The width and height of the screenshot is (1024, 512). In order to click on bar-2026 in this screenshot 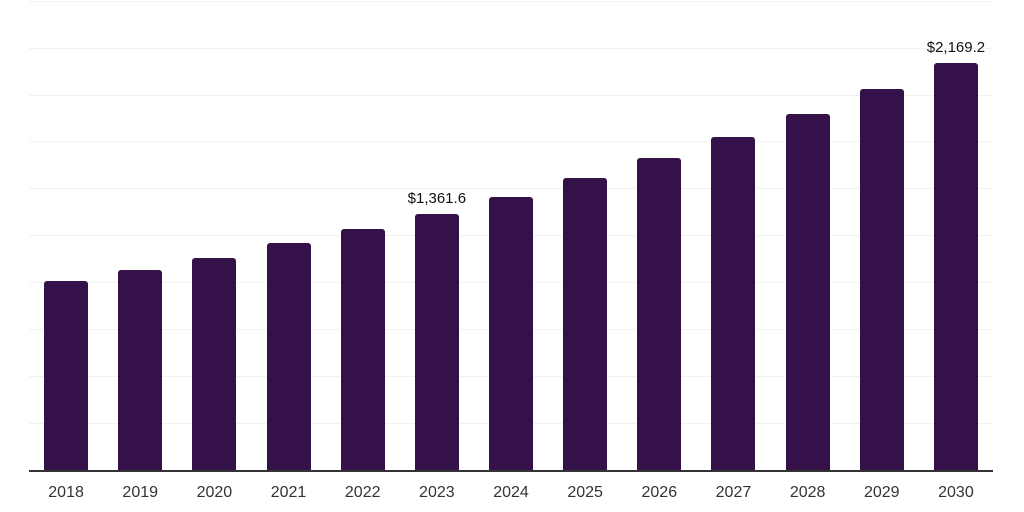, I will do `click(659, 313)`.